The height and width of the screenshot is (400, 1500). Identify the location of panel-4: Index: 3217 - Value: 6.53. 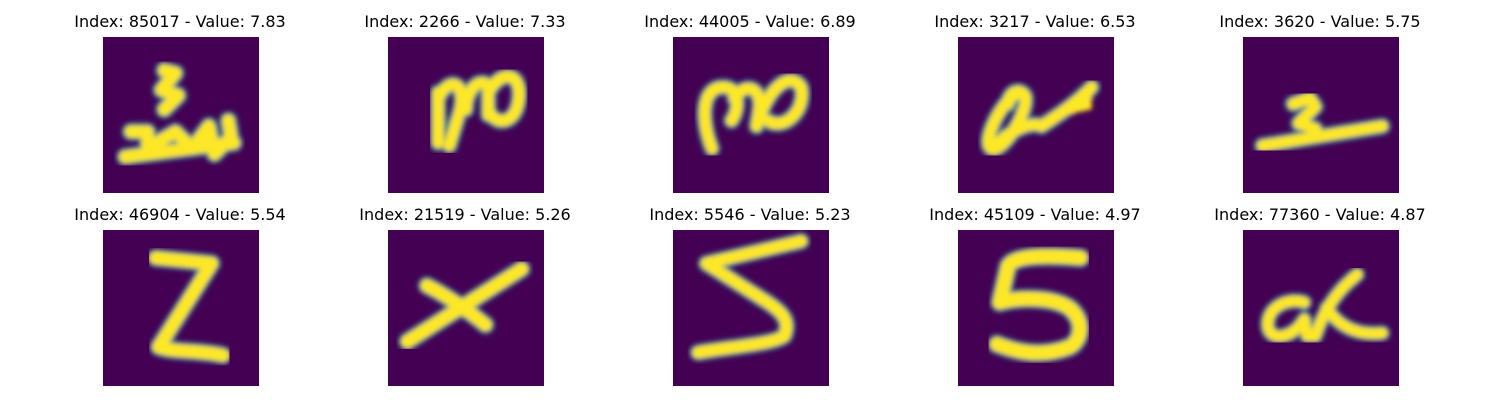
(1035, 96).